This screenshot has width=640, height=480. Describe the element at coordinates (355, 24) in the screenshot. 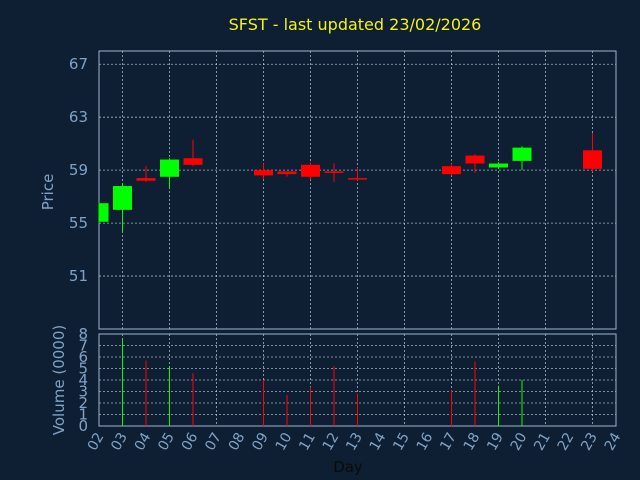

I see `chart-title: SFST - last updated 23/02/2026` at that location.